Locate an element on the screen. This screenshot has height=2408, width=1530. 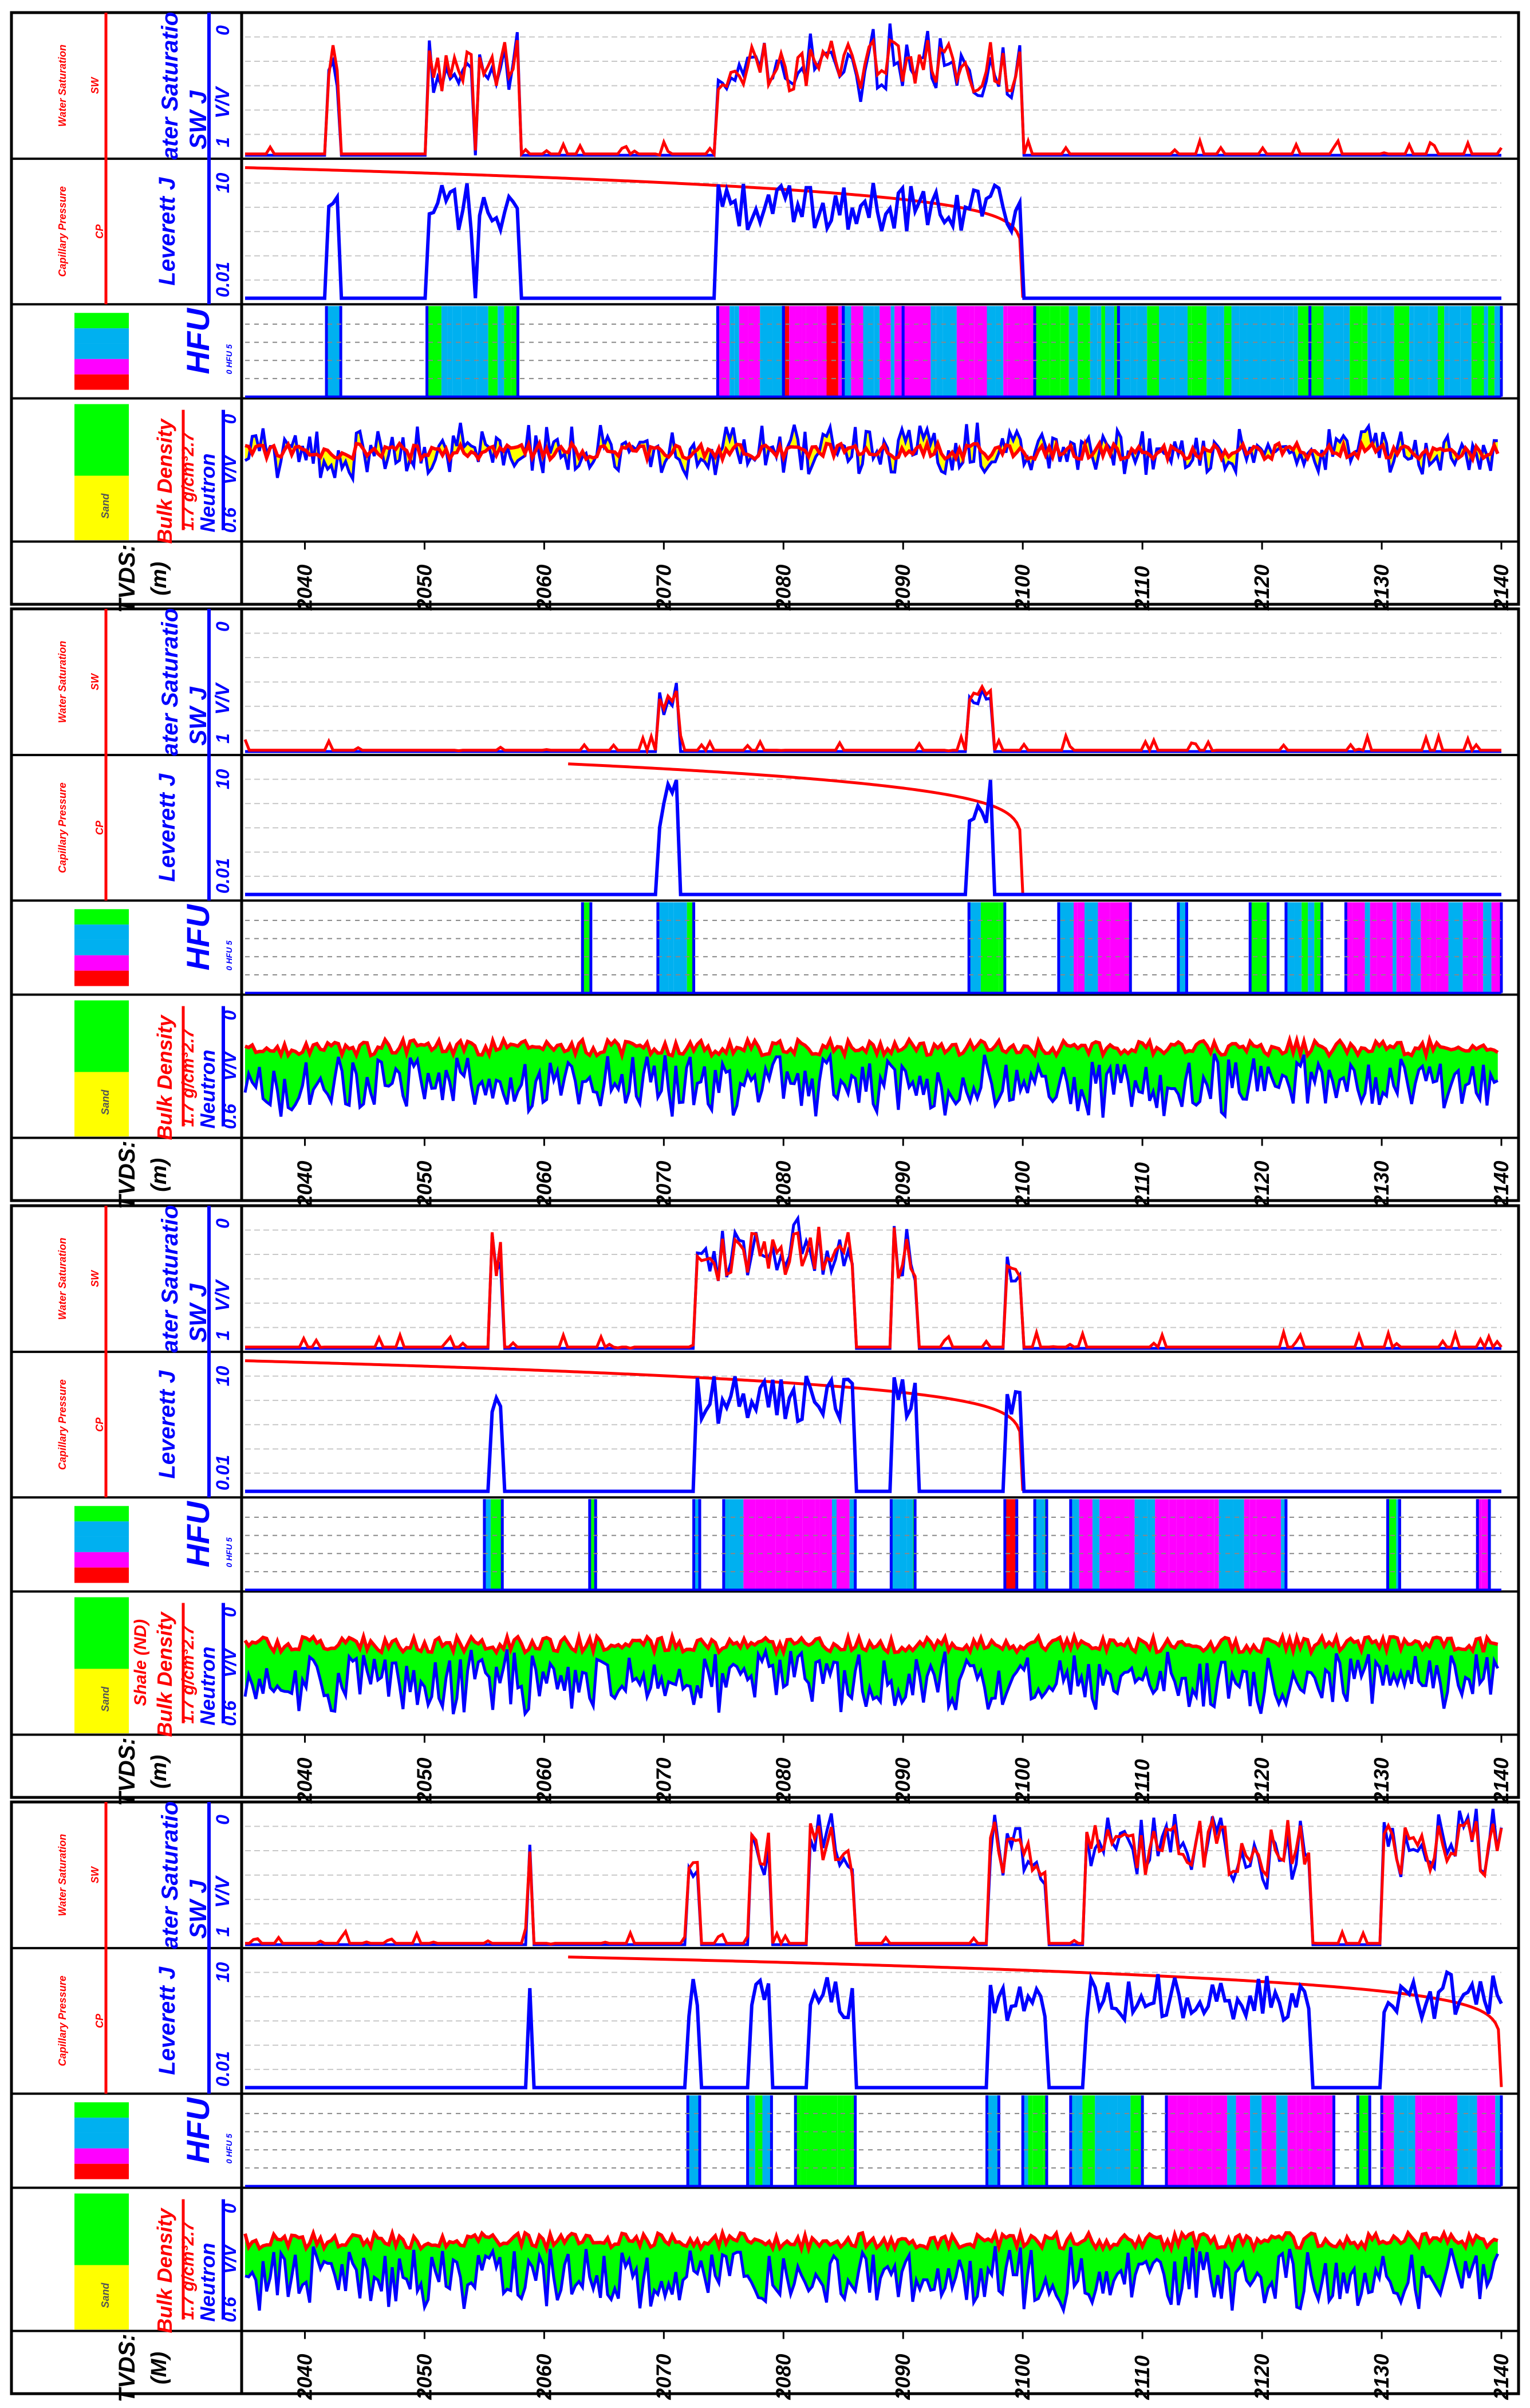
density-scale: 1.7 g/cm³2.7 is located at coordinates (188, 480).